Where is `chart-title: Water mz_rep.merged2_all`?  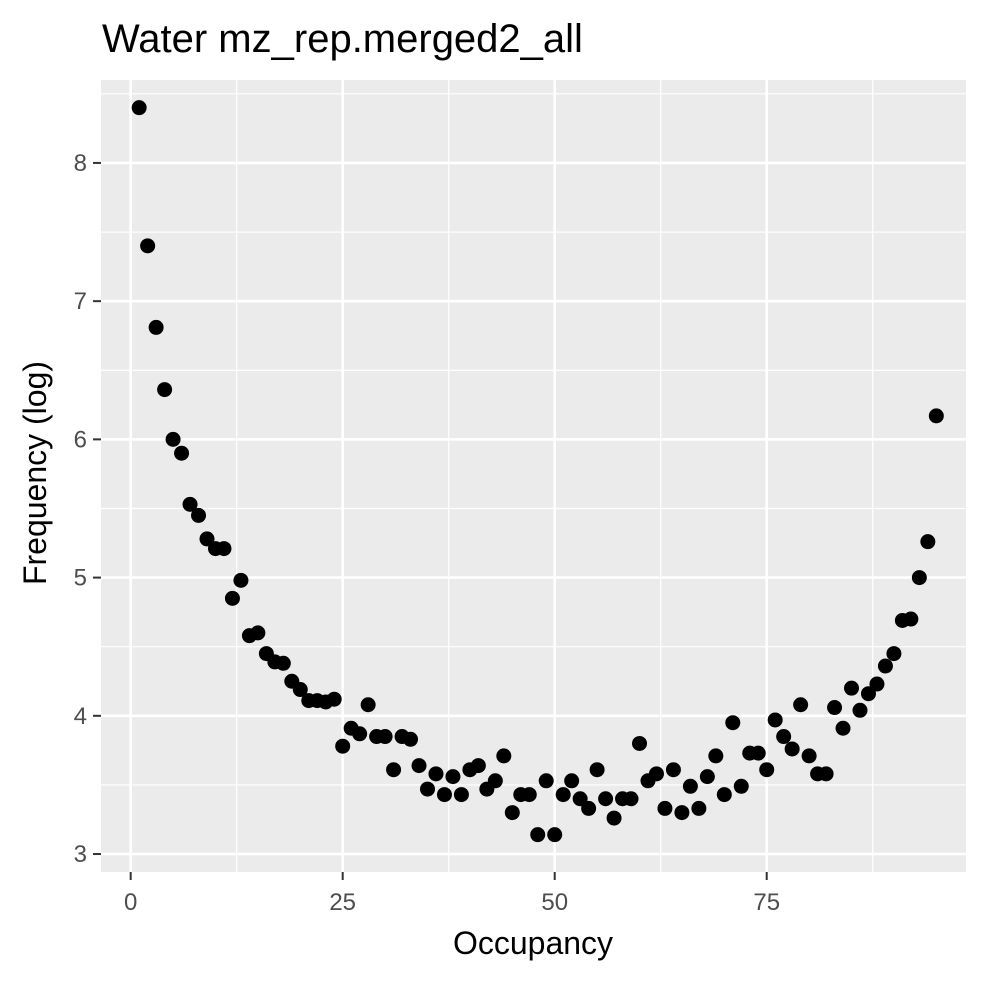
chart-title: Water mz_rep.merged2_all is located at coordinates (342, 39).